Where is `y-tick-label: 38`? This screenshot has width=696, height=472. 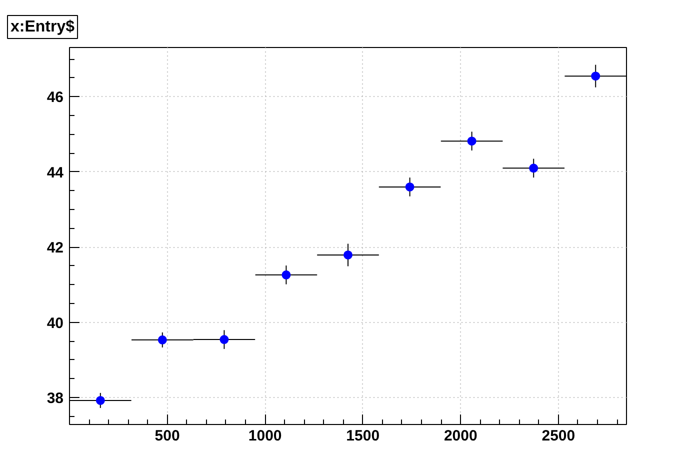
y-tick-label: 38 is located at coordinates (55, 398).